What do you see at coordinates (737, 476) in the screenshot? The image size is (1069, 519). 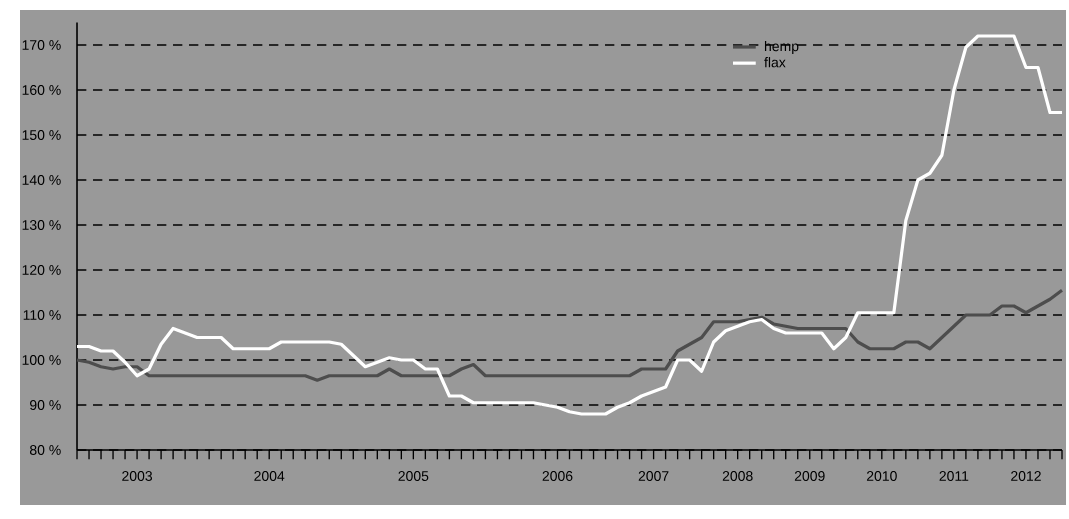 I see `x-tick-label: 2008` at bounding box center [737, 476].